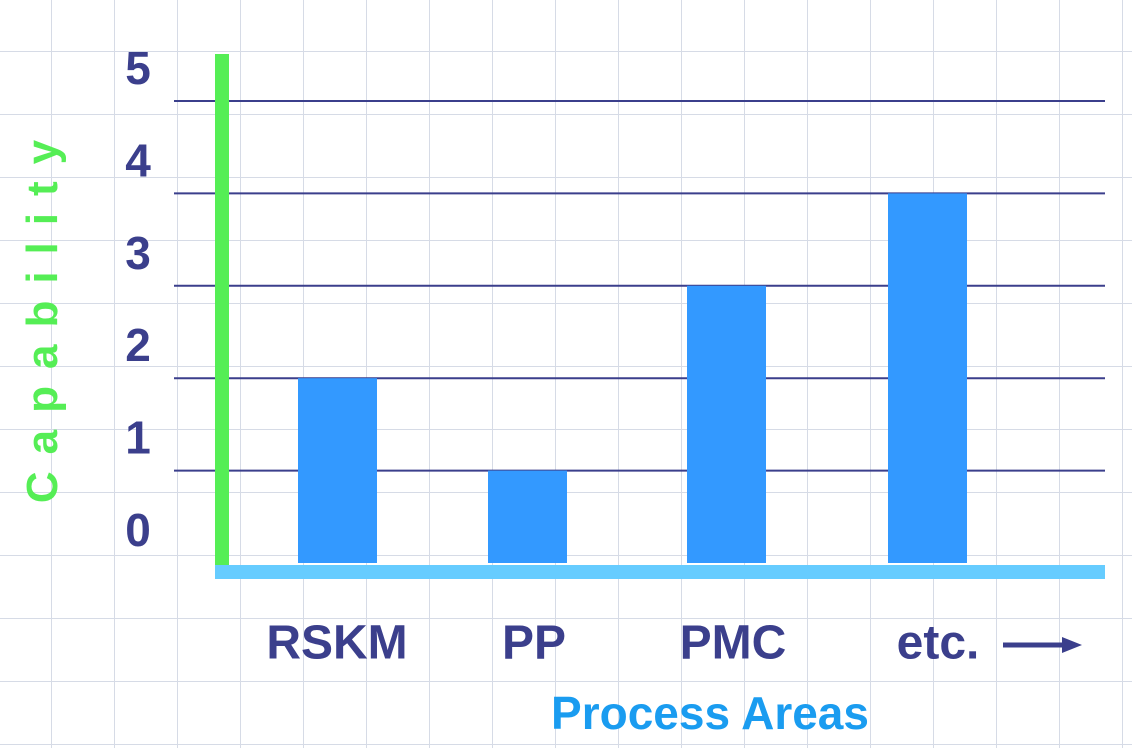 The width and height of the screenshot is (1132, 748). What do you see at coordinates (138, 160) in the screenshot?
I see `y-tick-label-4: 4` at bounding box center [138, 160].